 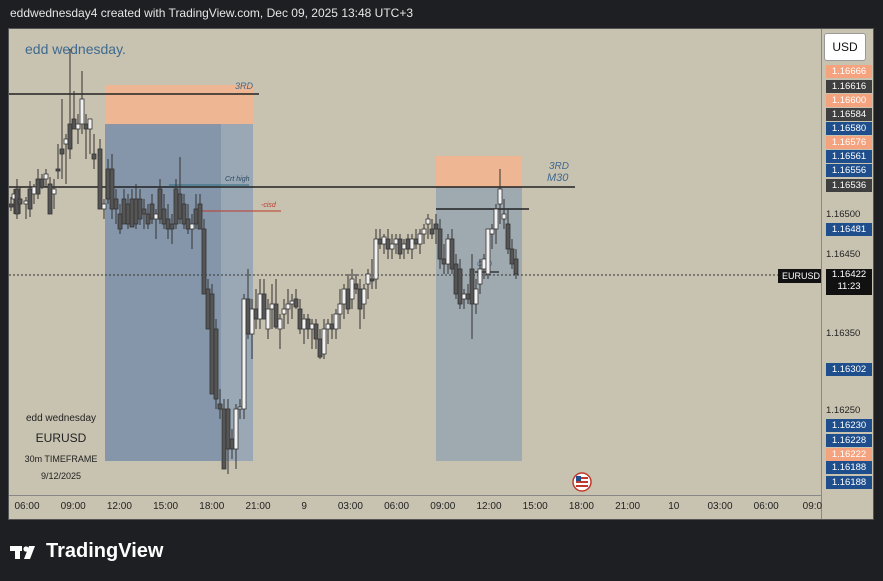 What do you see at coordinates (61, 418) in the screenshot?
I see `info-author: edd wednesday` at bounding box center [61, 418].